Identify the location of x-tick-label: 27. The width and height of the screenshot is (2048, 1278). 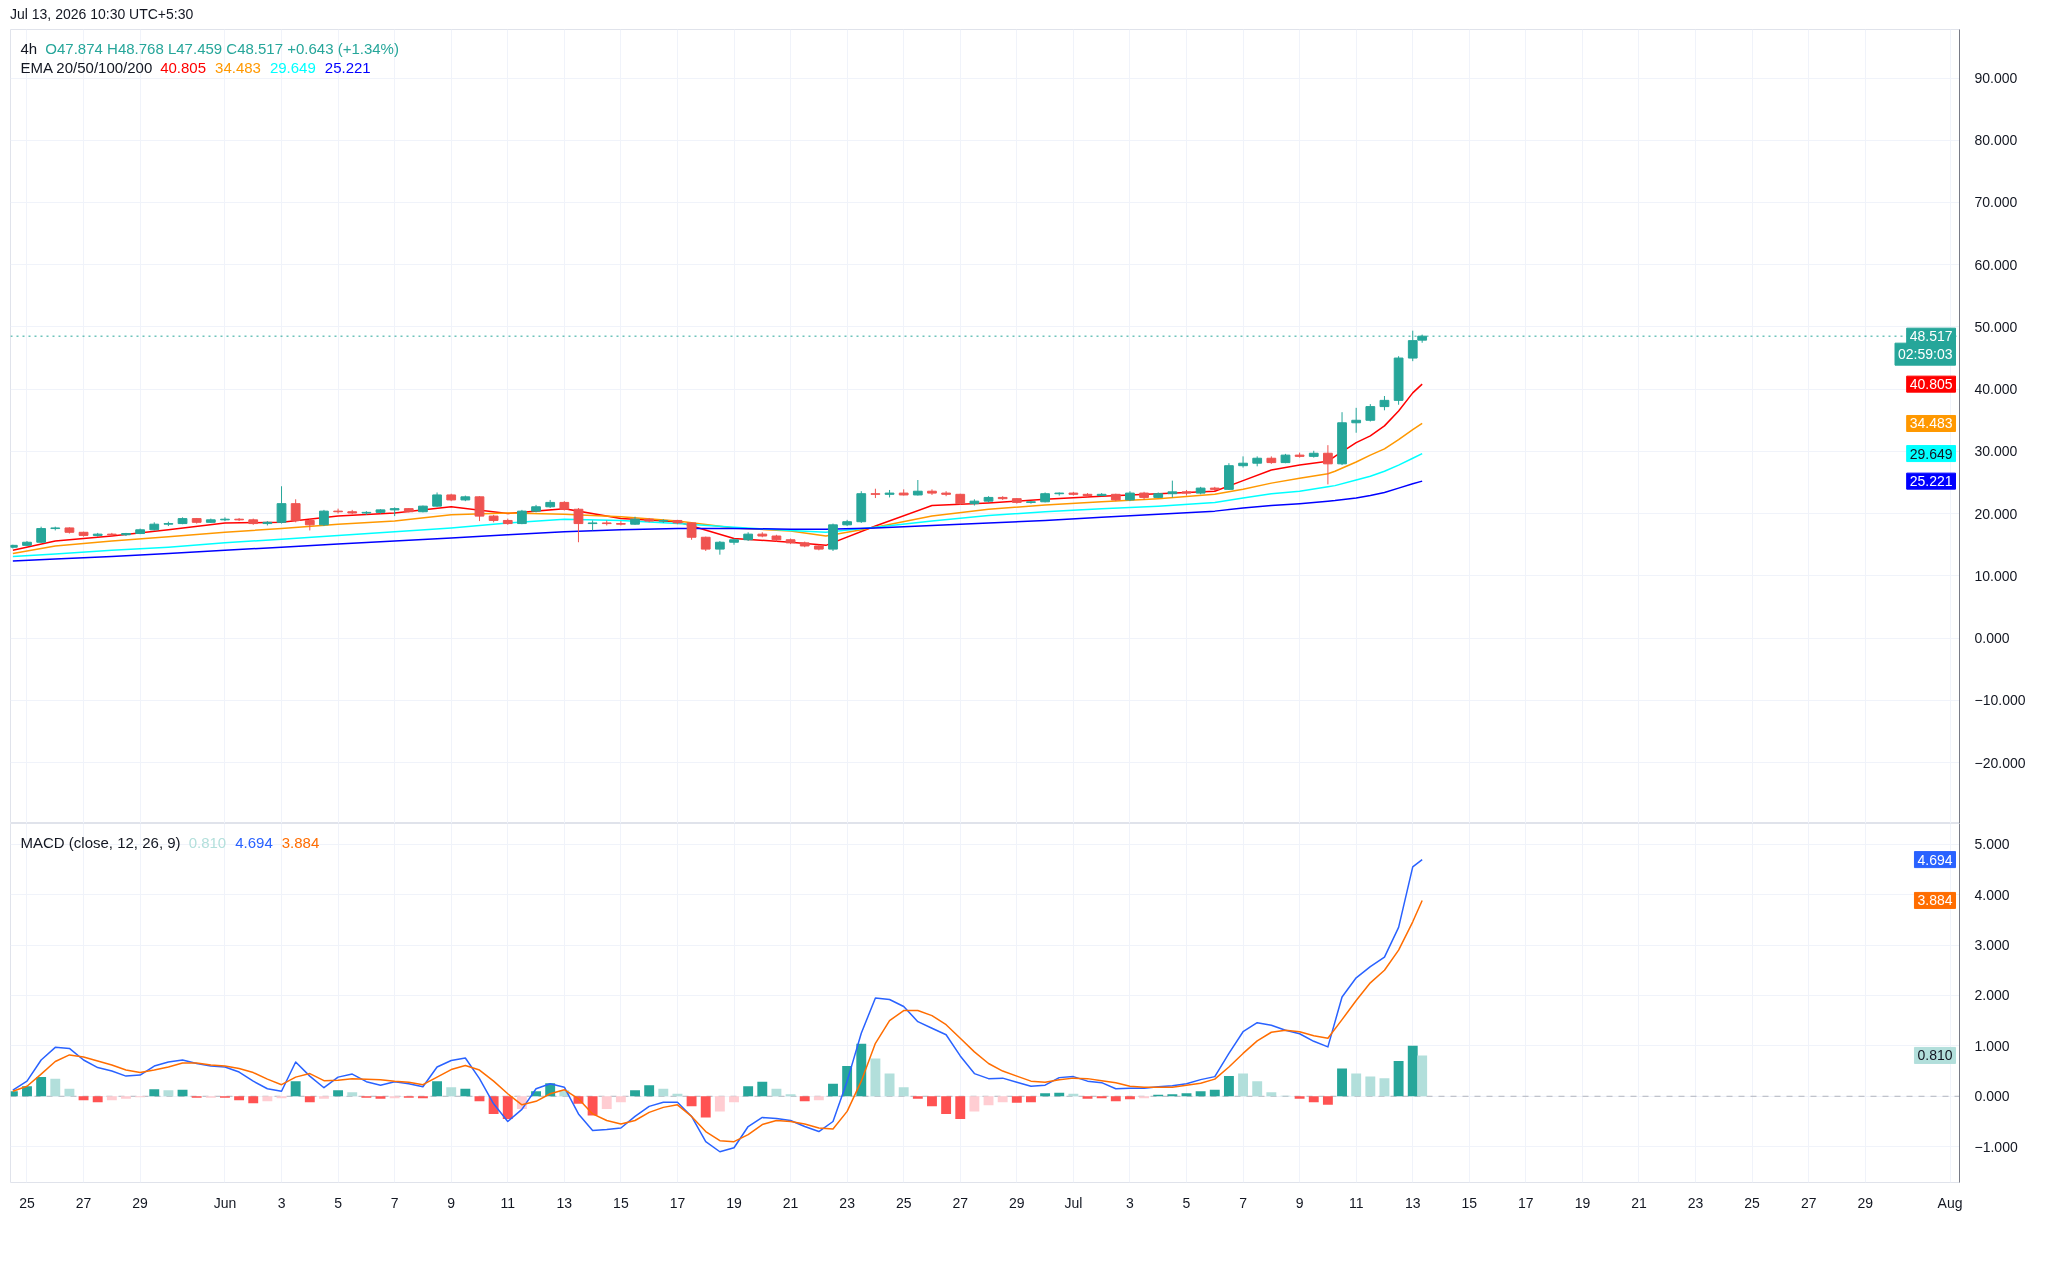
(960, 1202).